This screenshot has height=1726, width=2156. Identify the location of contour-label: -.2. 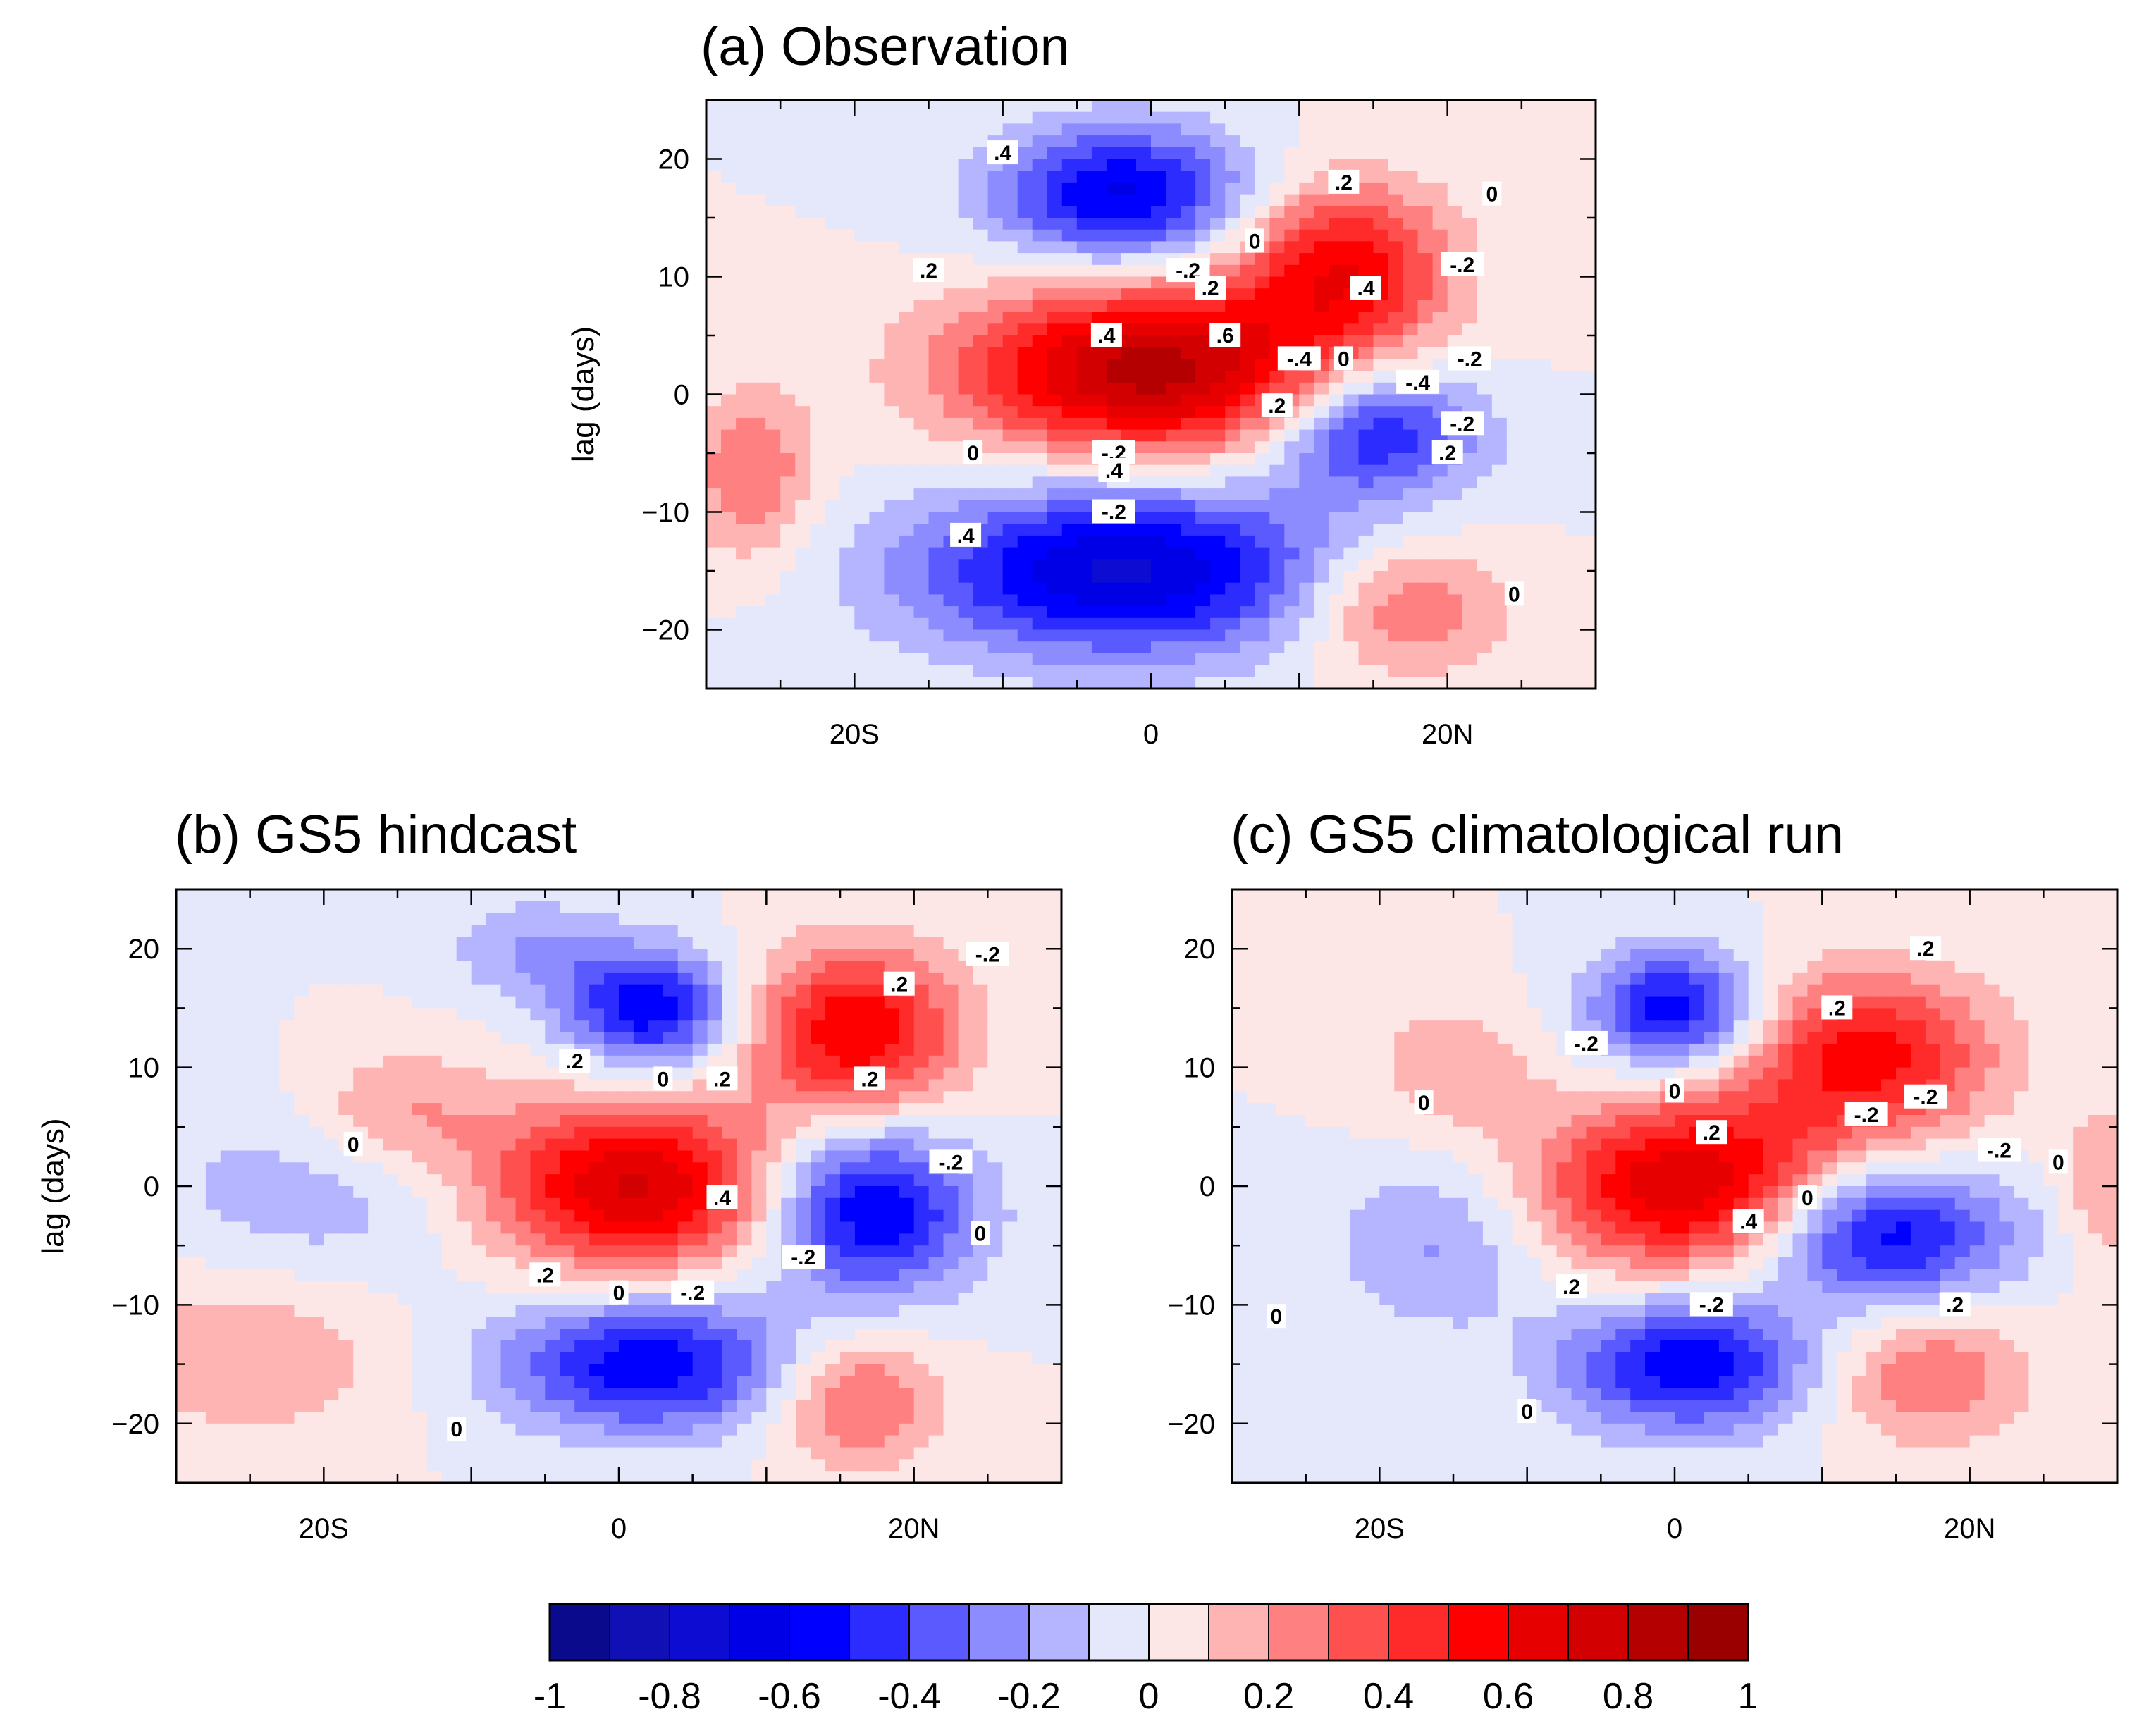
(1462, 423).